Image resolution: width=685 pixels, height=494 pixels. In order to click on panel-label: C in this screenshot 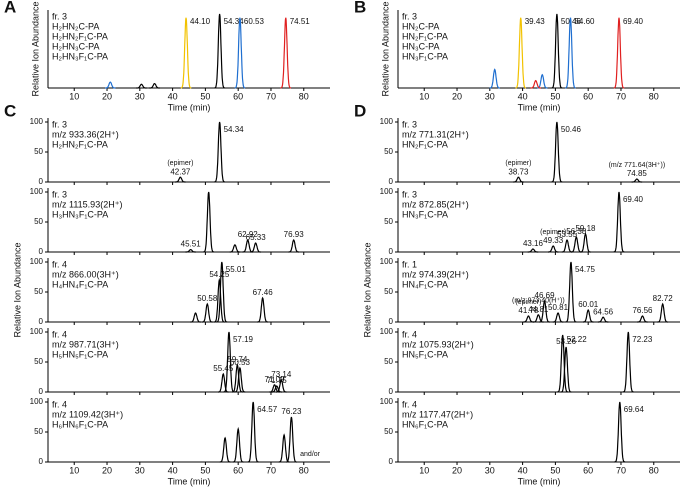, I will do `click(10, 110)`.